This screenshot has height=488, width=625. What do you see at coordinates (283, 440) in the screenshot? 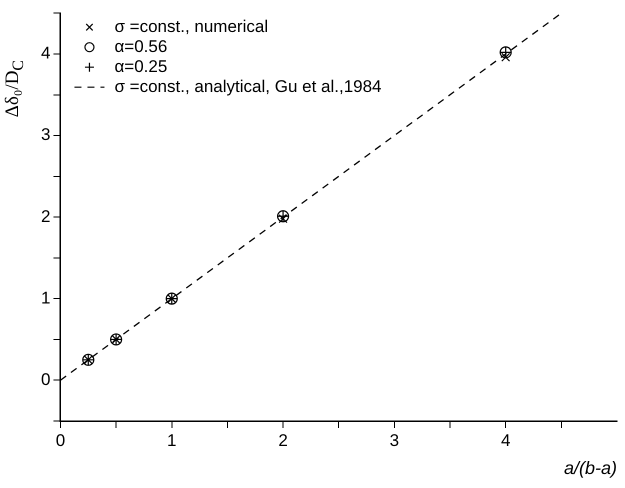
I see `x-tick-label: 2` at bounding box center [283, 440].